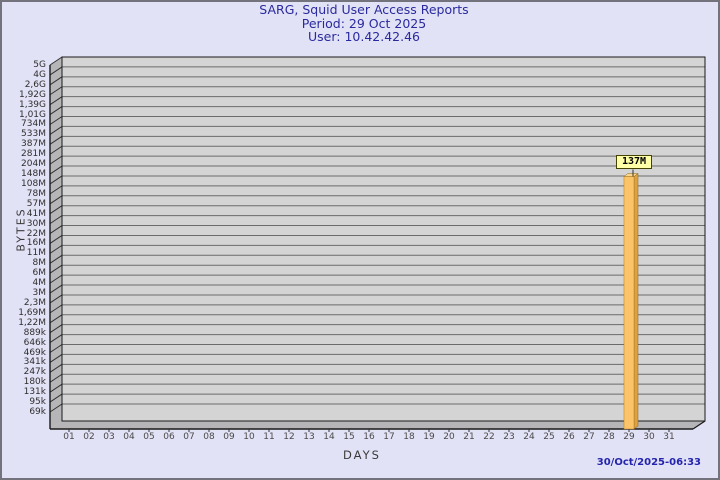  Describe the element at coordinates (209, 437) in the screenshot. I see `x-tick-label: 08` at that location.